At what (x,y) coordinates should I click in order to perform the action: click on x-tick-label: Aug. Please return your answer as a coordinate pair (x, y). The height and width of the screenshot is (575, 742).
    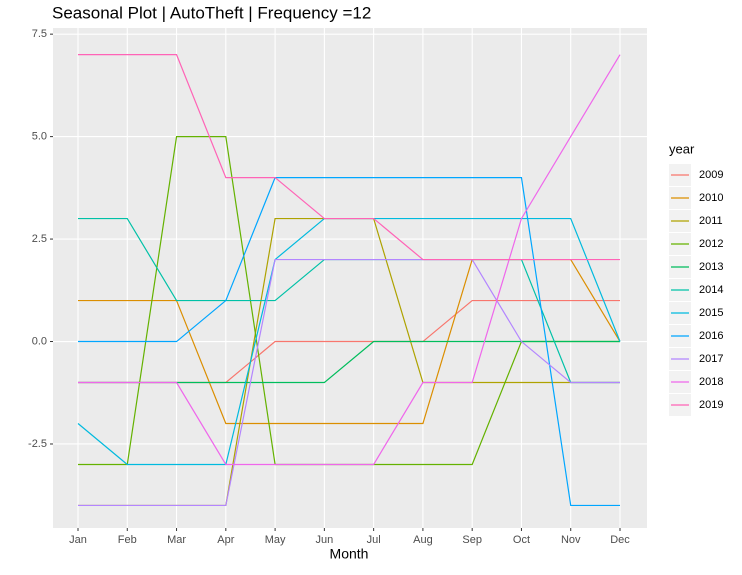
    Looking at the image, I should click on (423, 540).